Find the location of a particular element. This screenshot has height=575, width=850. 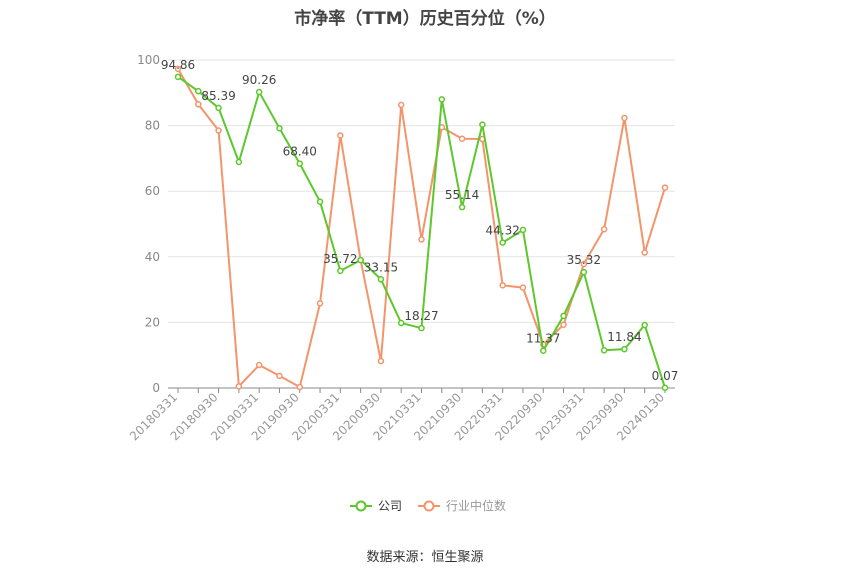

data-label: 11.84 is located at coordinates (624, 337).